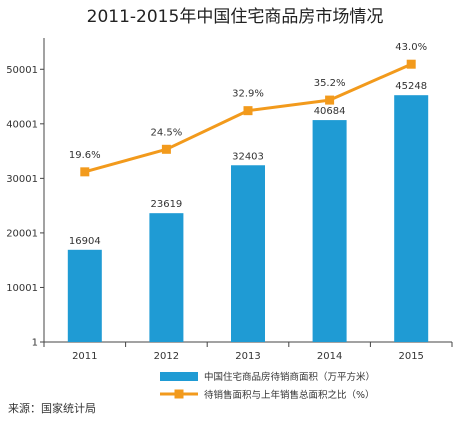 This screenshot has height=423, width=471. I want to click on legend: 中国住宅商品房待销商面积（万平方米） 待销售面积与上年销售总面积之比（%）, so click(267, 386).